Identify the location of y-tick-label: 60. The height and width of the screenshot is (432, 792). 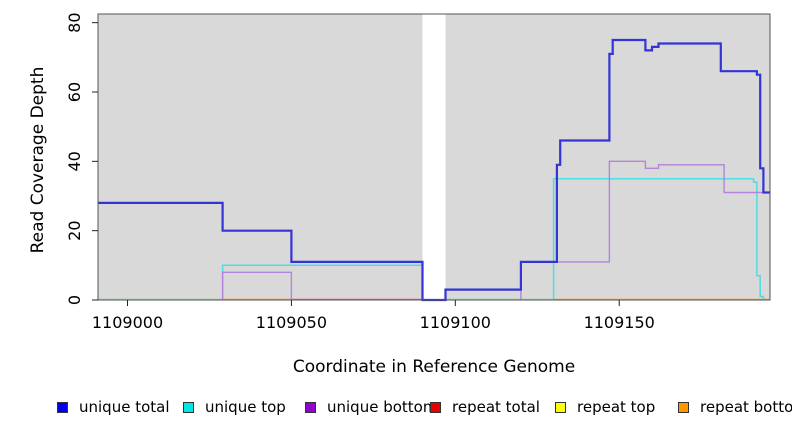
(74, 92).